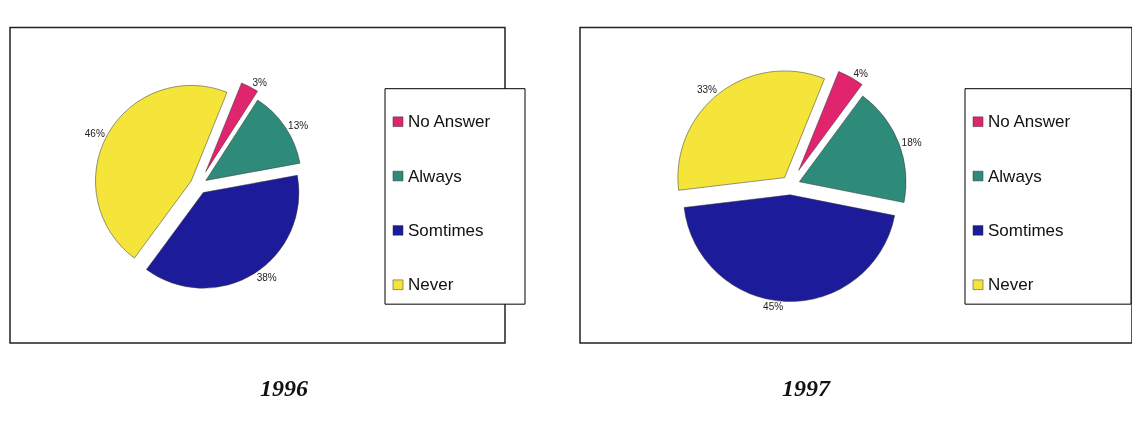 The height and width of the screenshot is (441, 1132). What do you see at coordinates (773, 307) in the screenshot?
I see `data-label: 45%` at bounding box center [773, 307].